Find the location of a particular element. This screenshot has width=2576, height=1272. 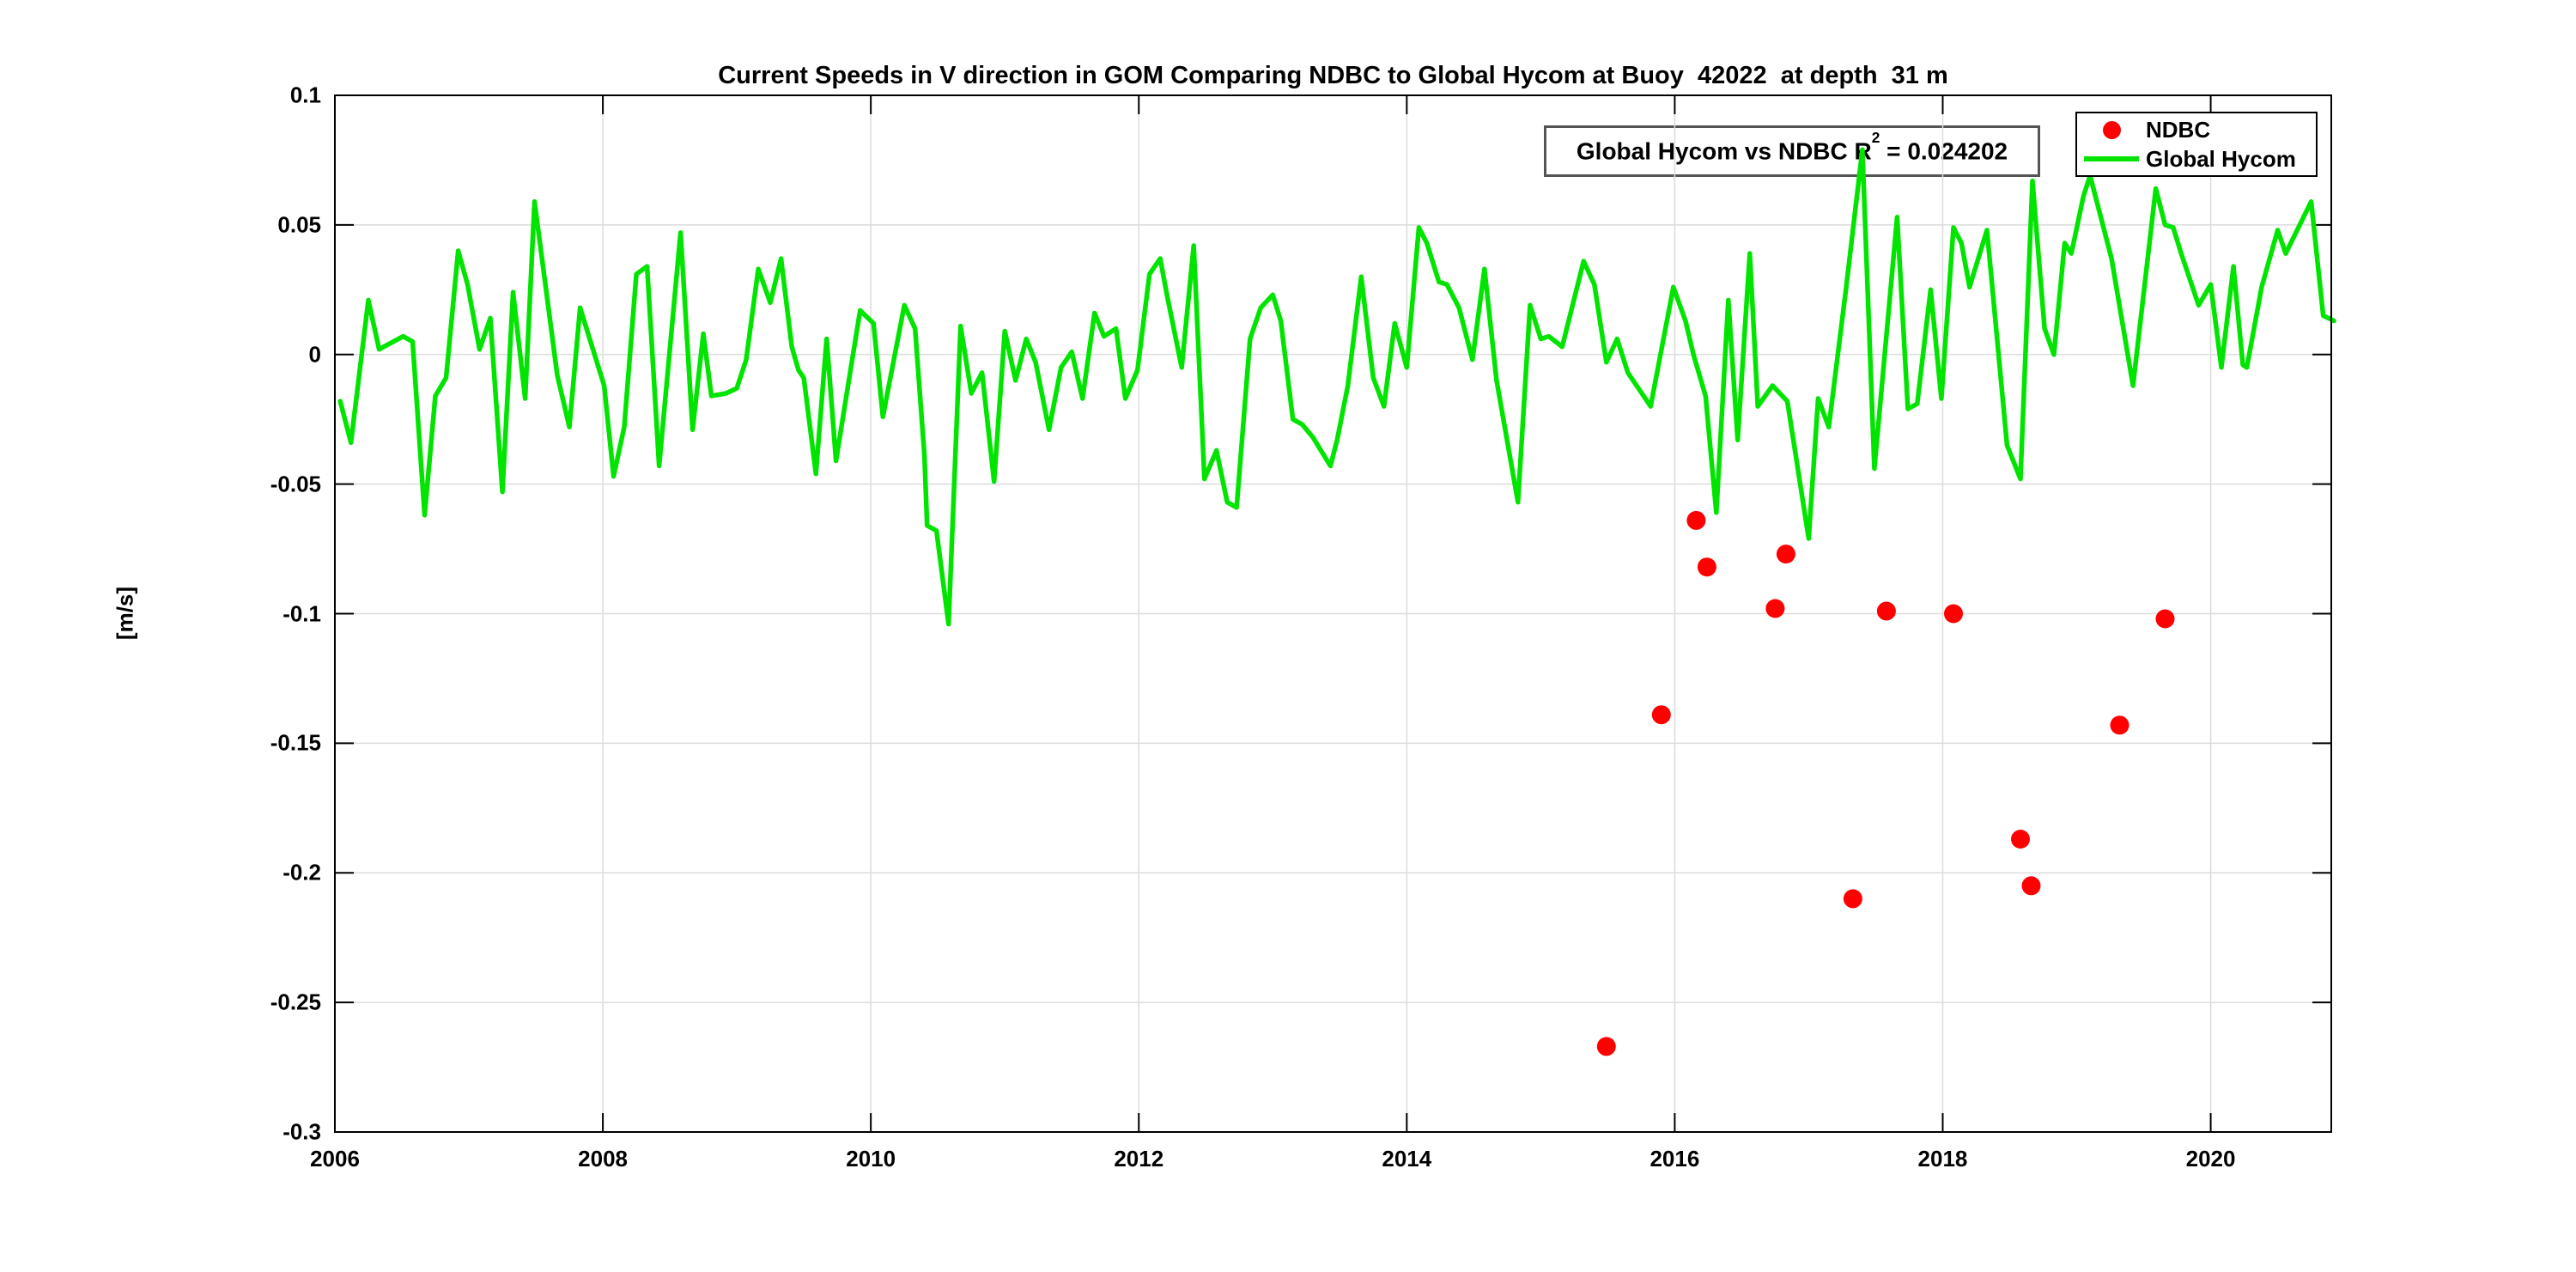

legend-item-global-hycom: Global Hycom is located at coordinates (2196, 158).